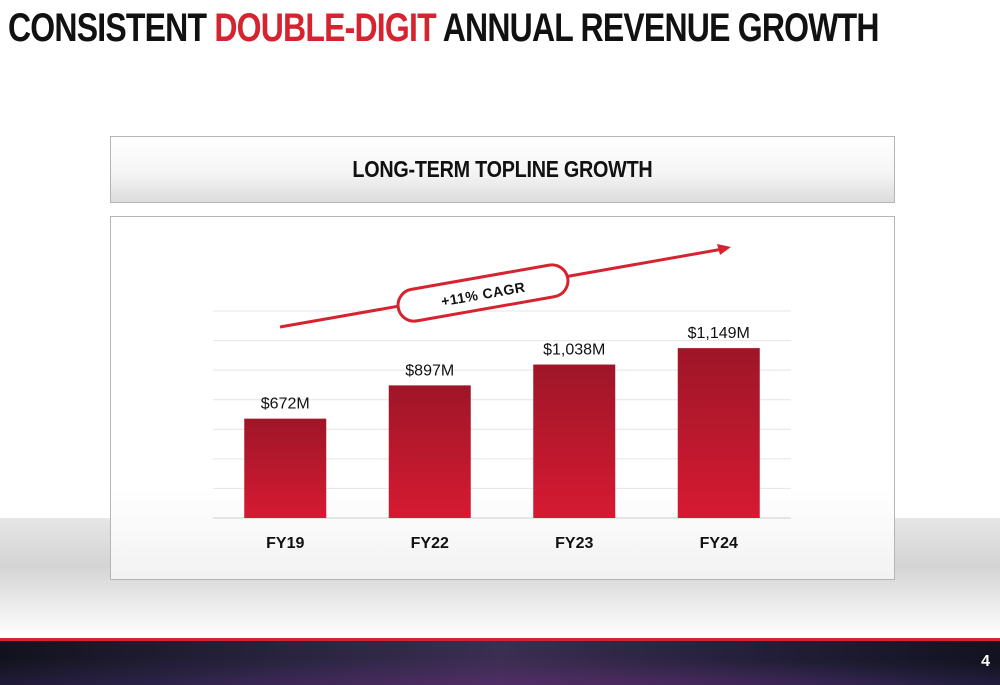 The image size is (1000, 685). Describe the element at coordinates (505, 369) in the screenshot. I see `data-labels: $672M $897M $1,038M $1,149M` at that location.